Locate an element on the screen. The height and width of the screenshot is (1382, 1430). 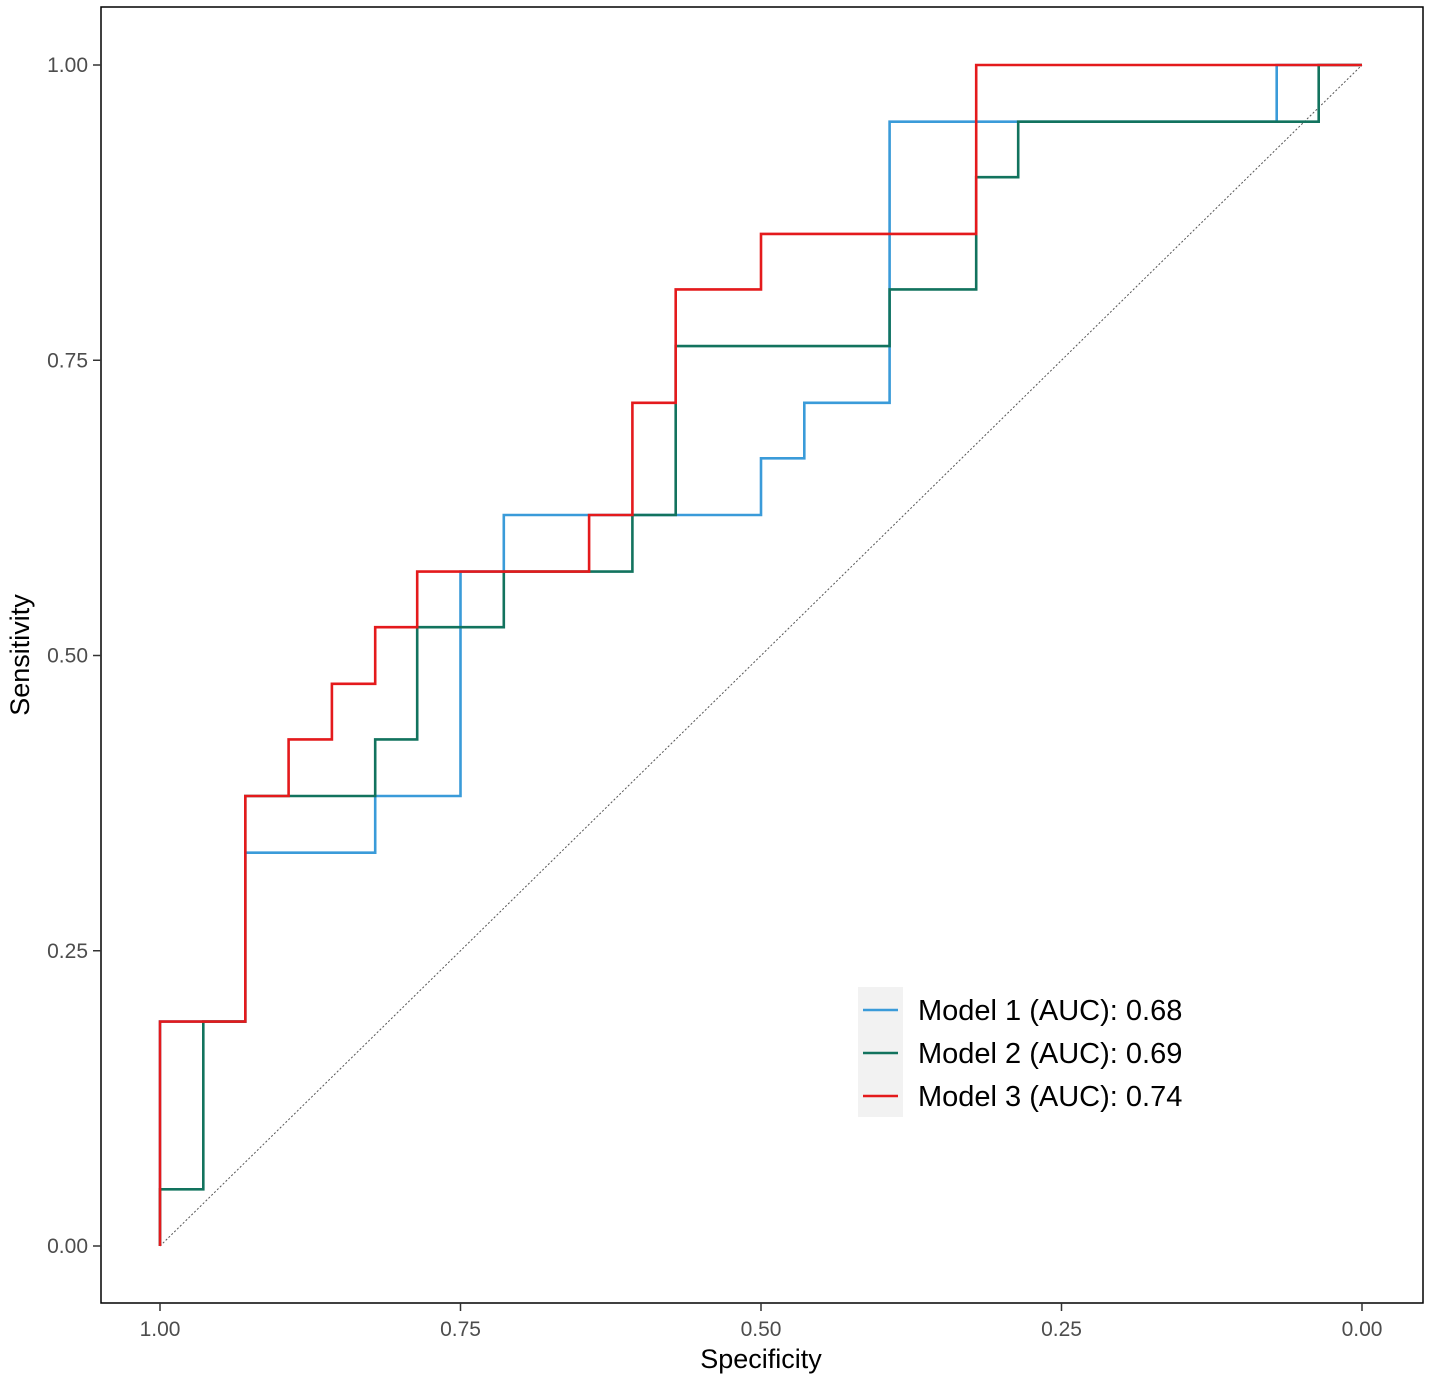
y-tick-label: 0.50 is located at coordinates (67, 656).